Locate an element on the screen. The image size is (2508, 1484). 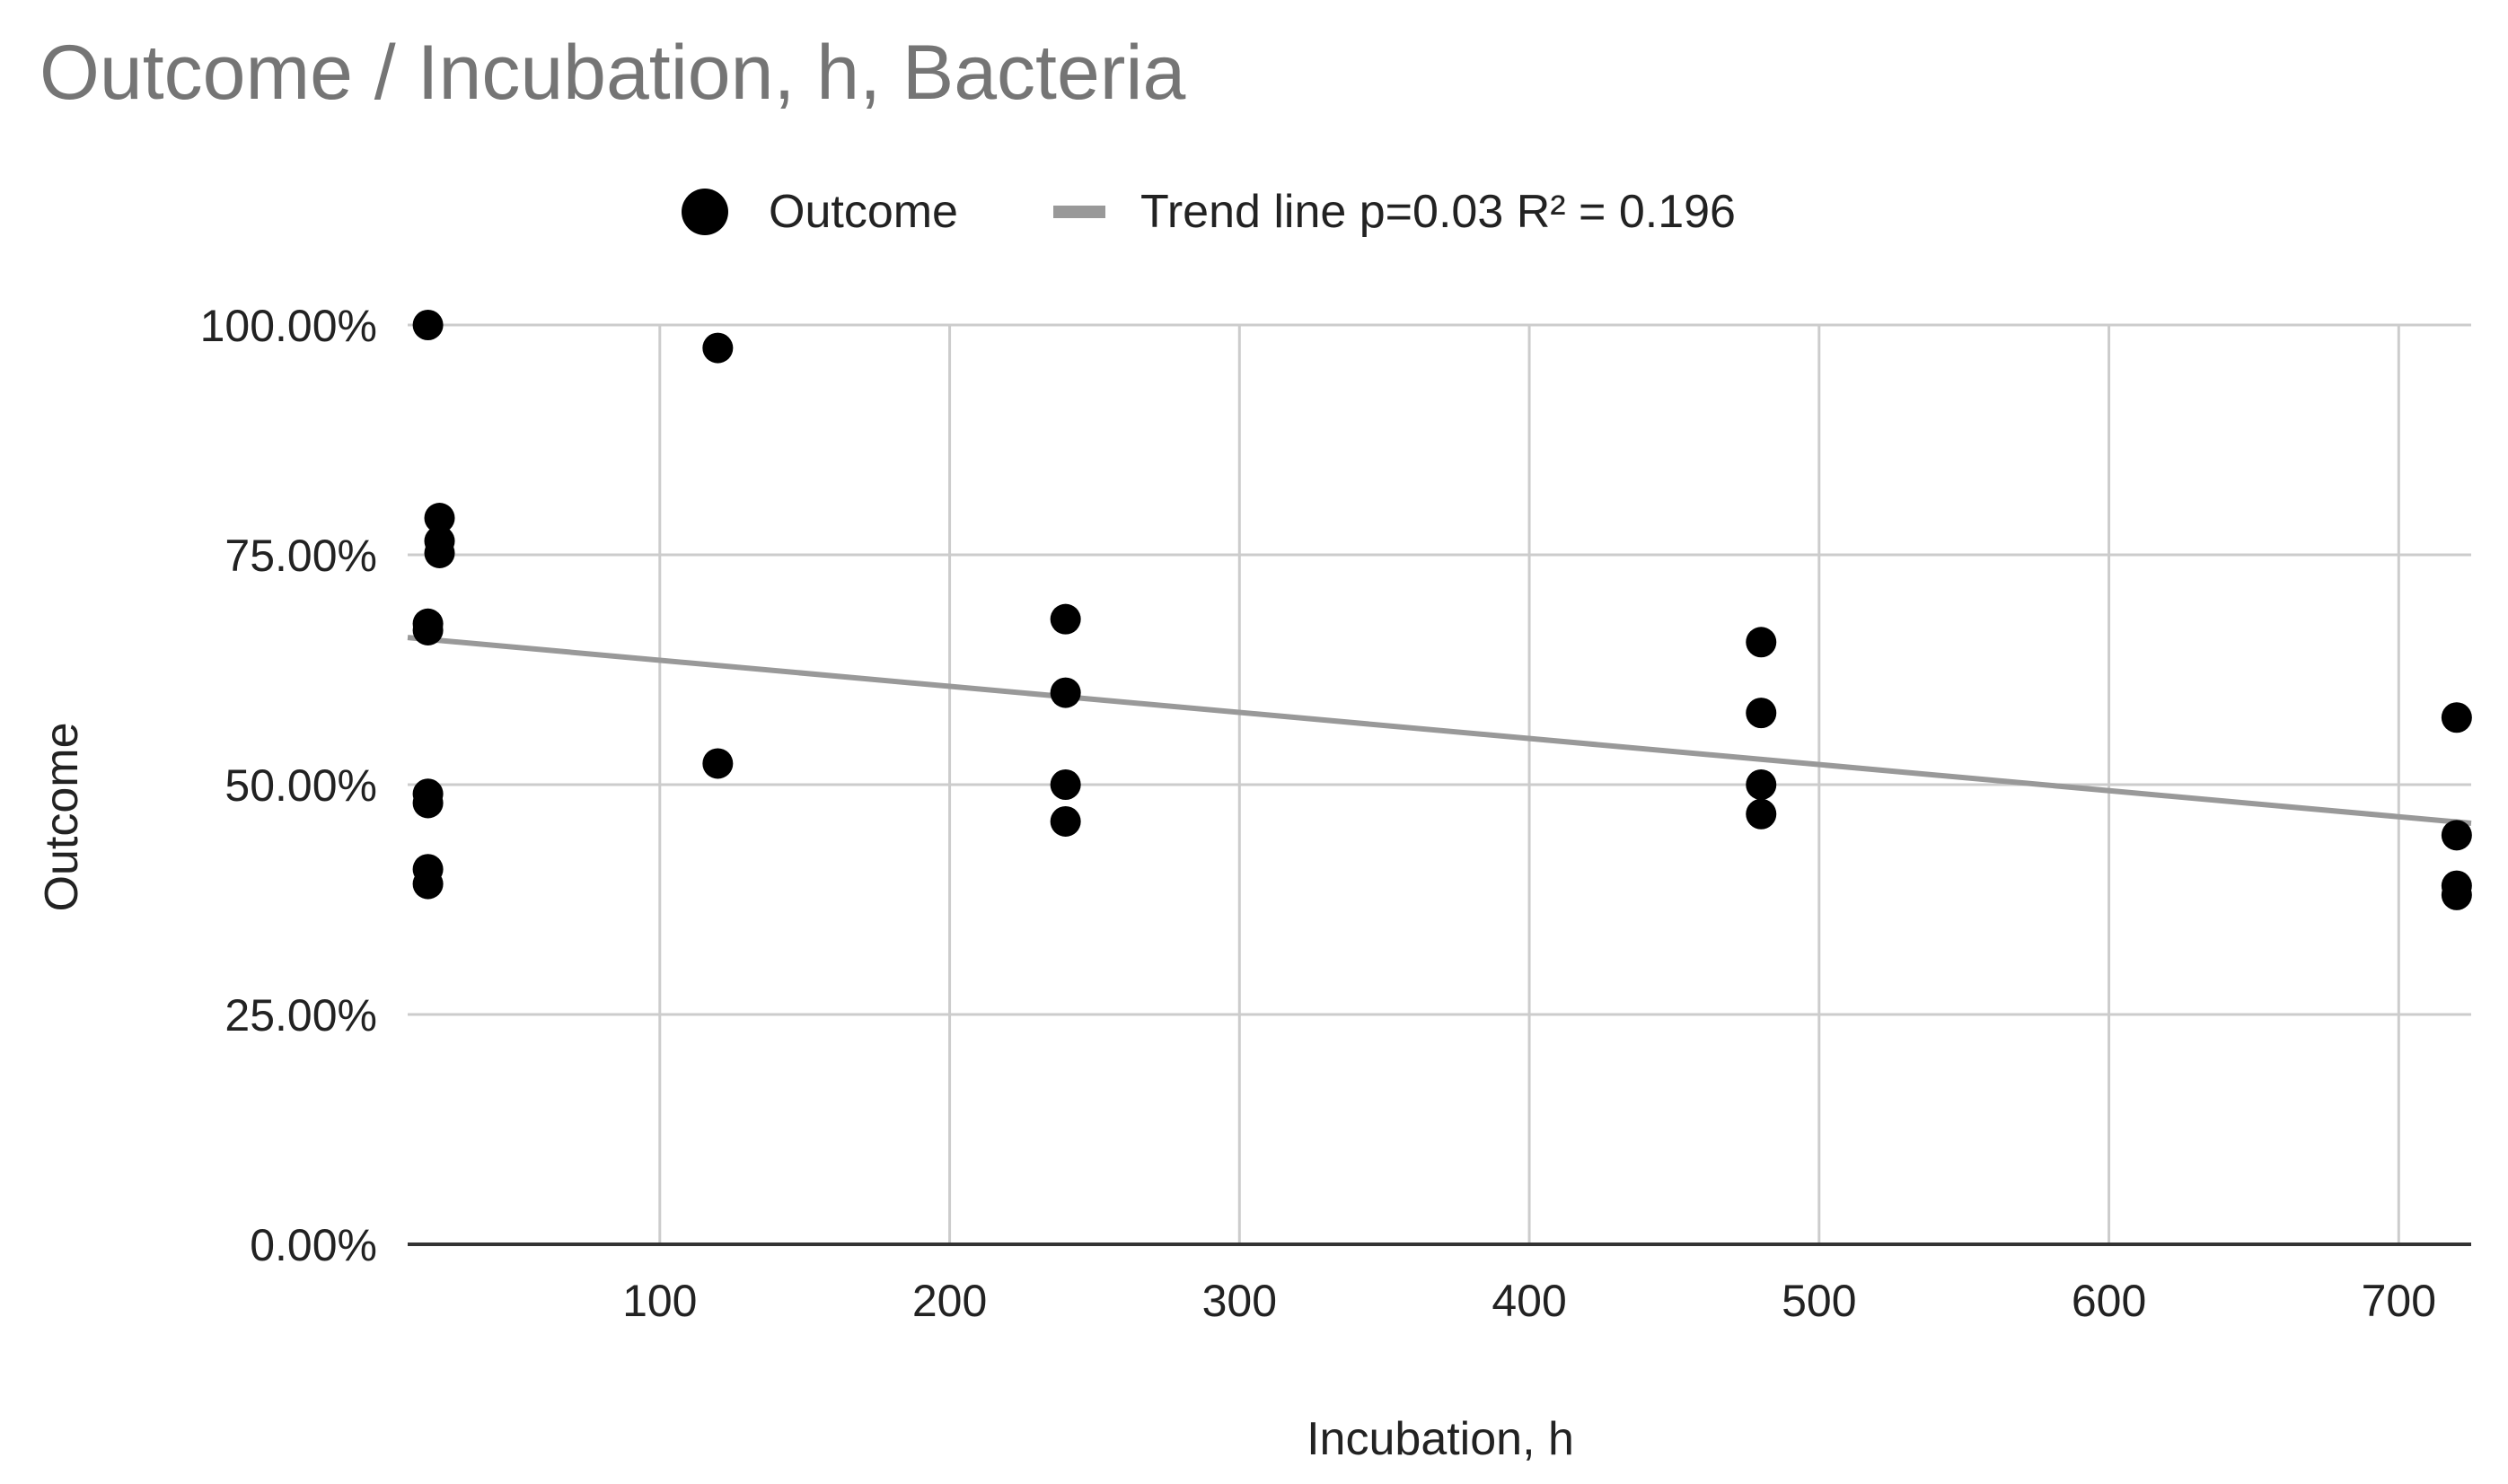
x-tick-label: 300 is located at coordinates (1239, 1301).